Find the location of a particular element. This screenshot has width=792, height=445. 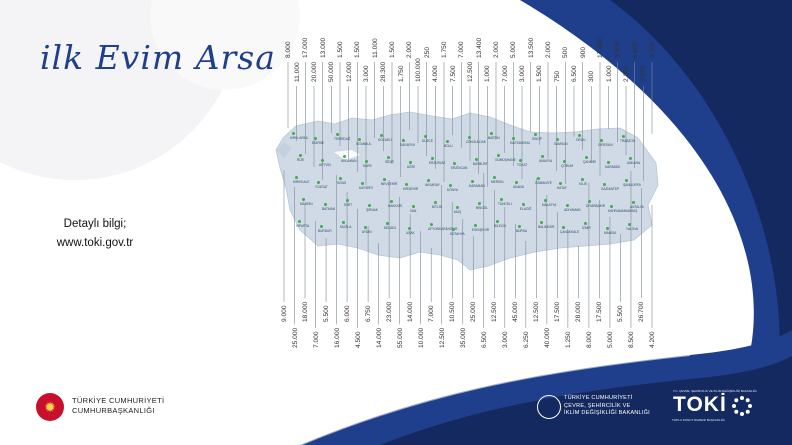

city-name-label: TRABZON is located at coordinates (628, 141).